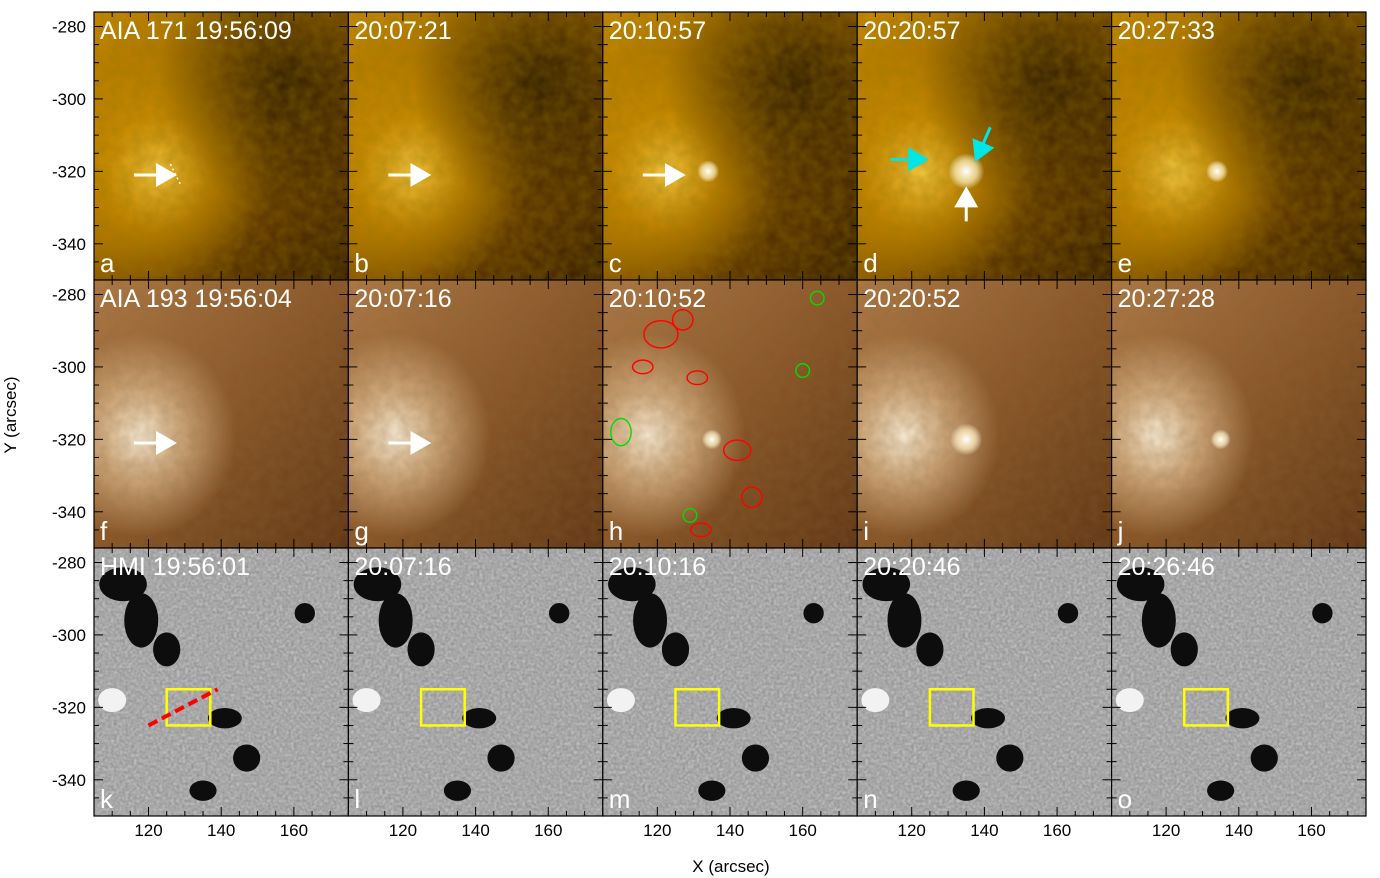  What do you see at coordinates (730, 414) in the screenshot?
I see `panel-h: 20:10:52 h` at bounding box center [730, 414].